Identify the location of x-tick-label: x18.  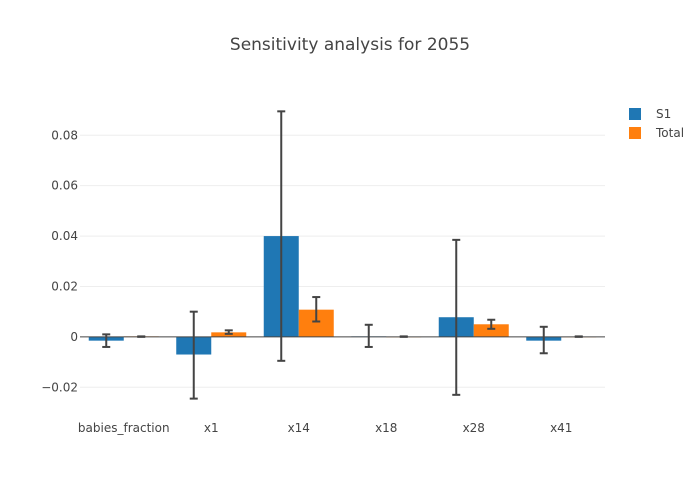
(386, 428).